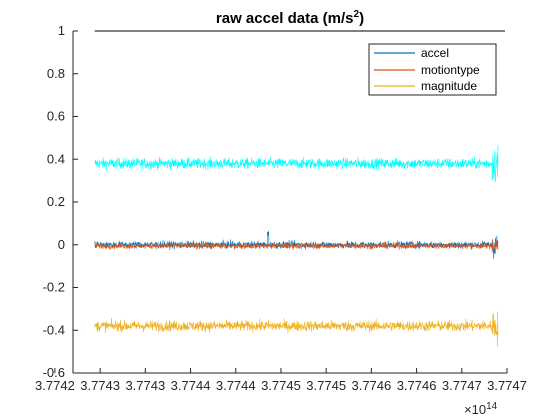 The width and height of the screenshot is (560, 420). I want to click on x-tick-label: 3.7742, so click(55, 385).